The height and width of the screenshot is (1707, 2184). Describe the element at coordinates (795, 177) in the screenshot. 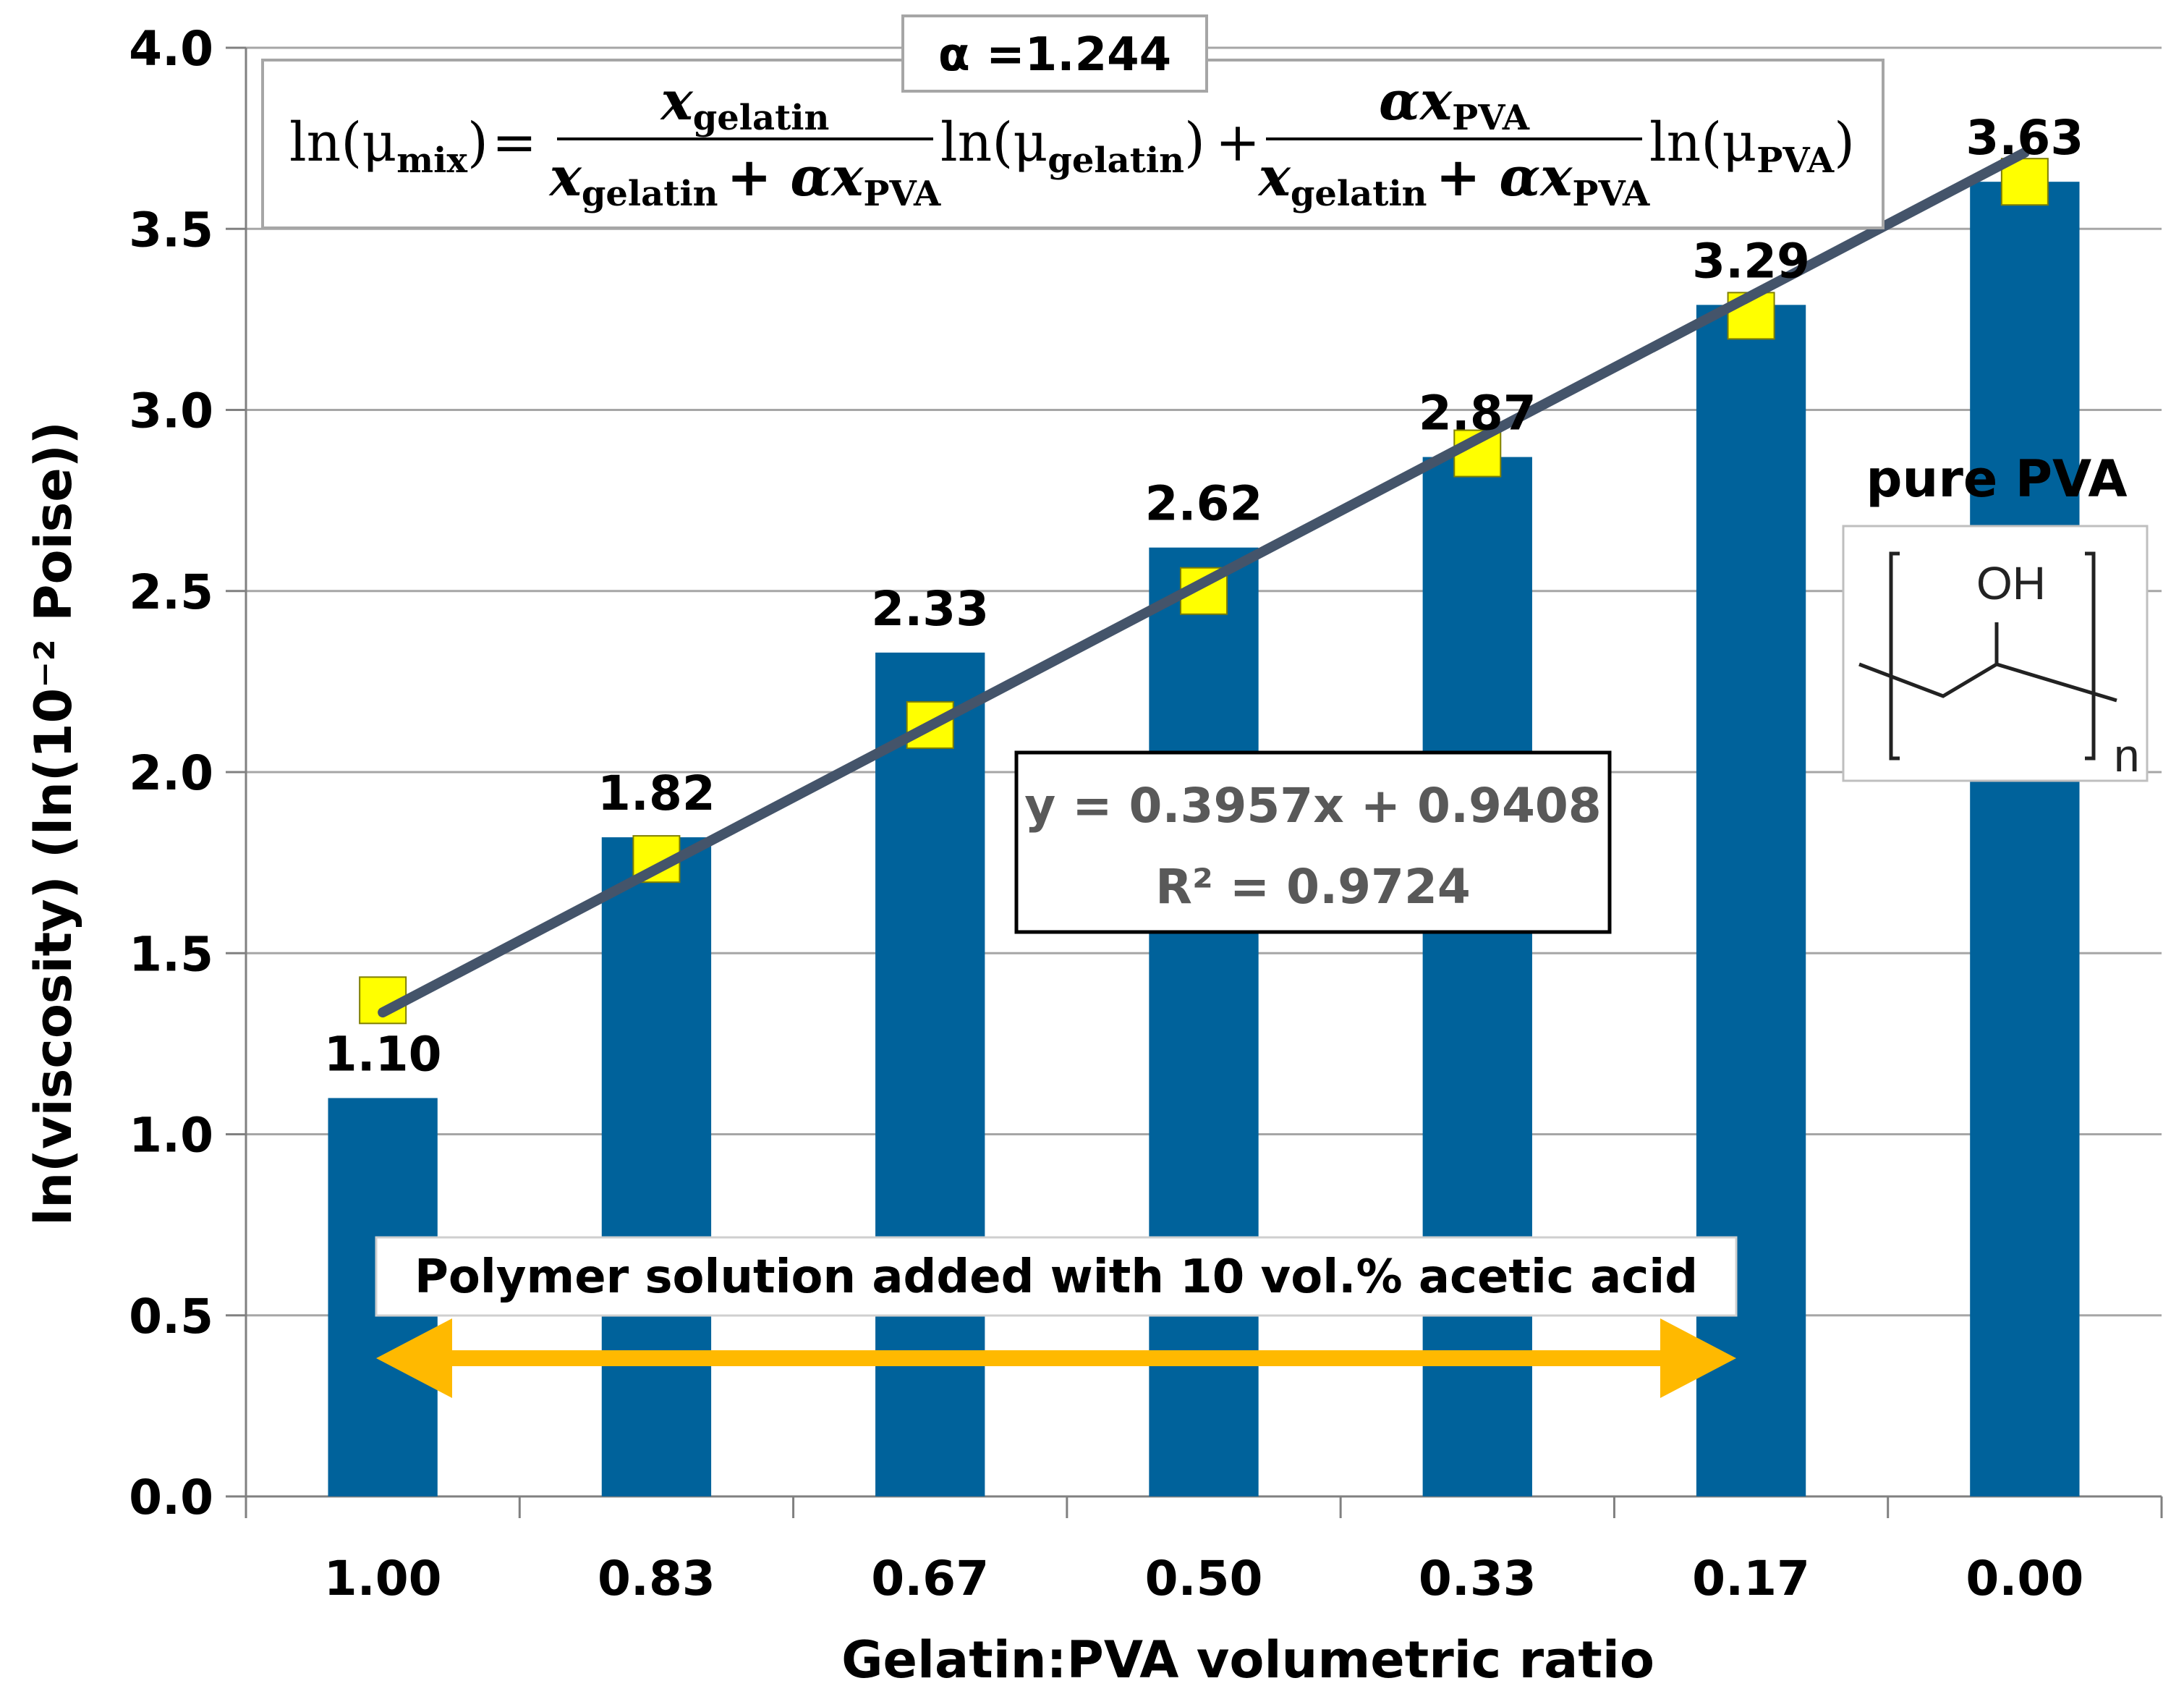

I see `term1-den-plus: + αx` at that location.